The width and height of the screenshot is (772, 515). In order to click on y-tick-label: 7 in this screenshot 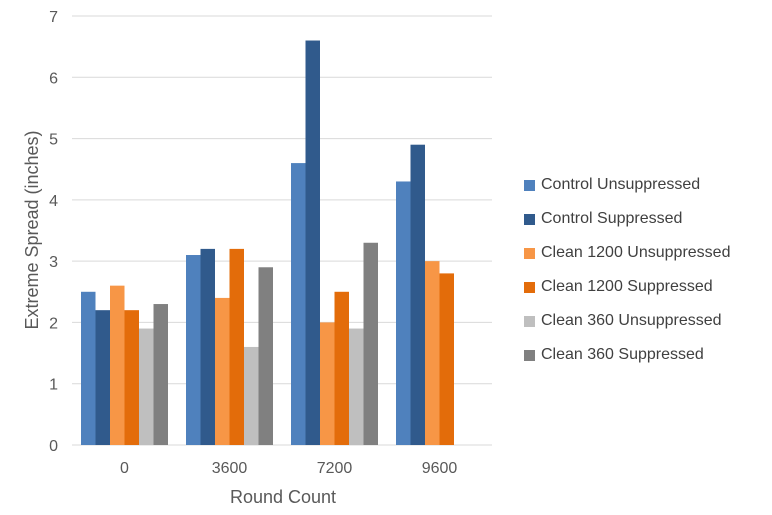, I will do `click(53, 17)`.